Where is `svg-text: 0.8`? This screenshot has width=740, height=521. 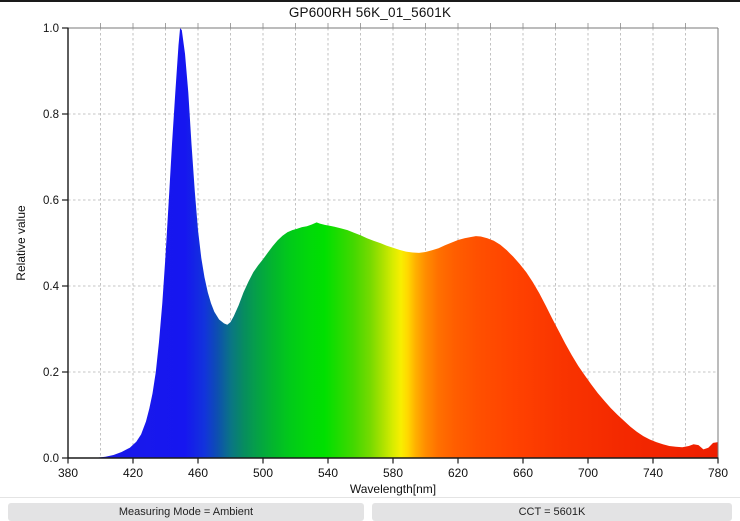 svg-text: 0.8 is located at coordinates (51, 115).